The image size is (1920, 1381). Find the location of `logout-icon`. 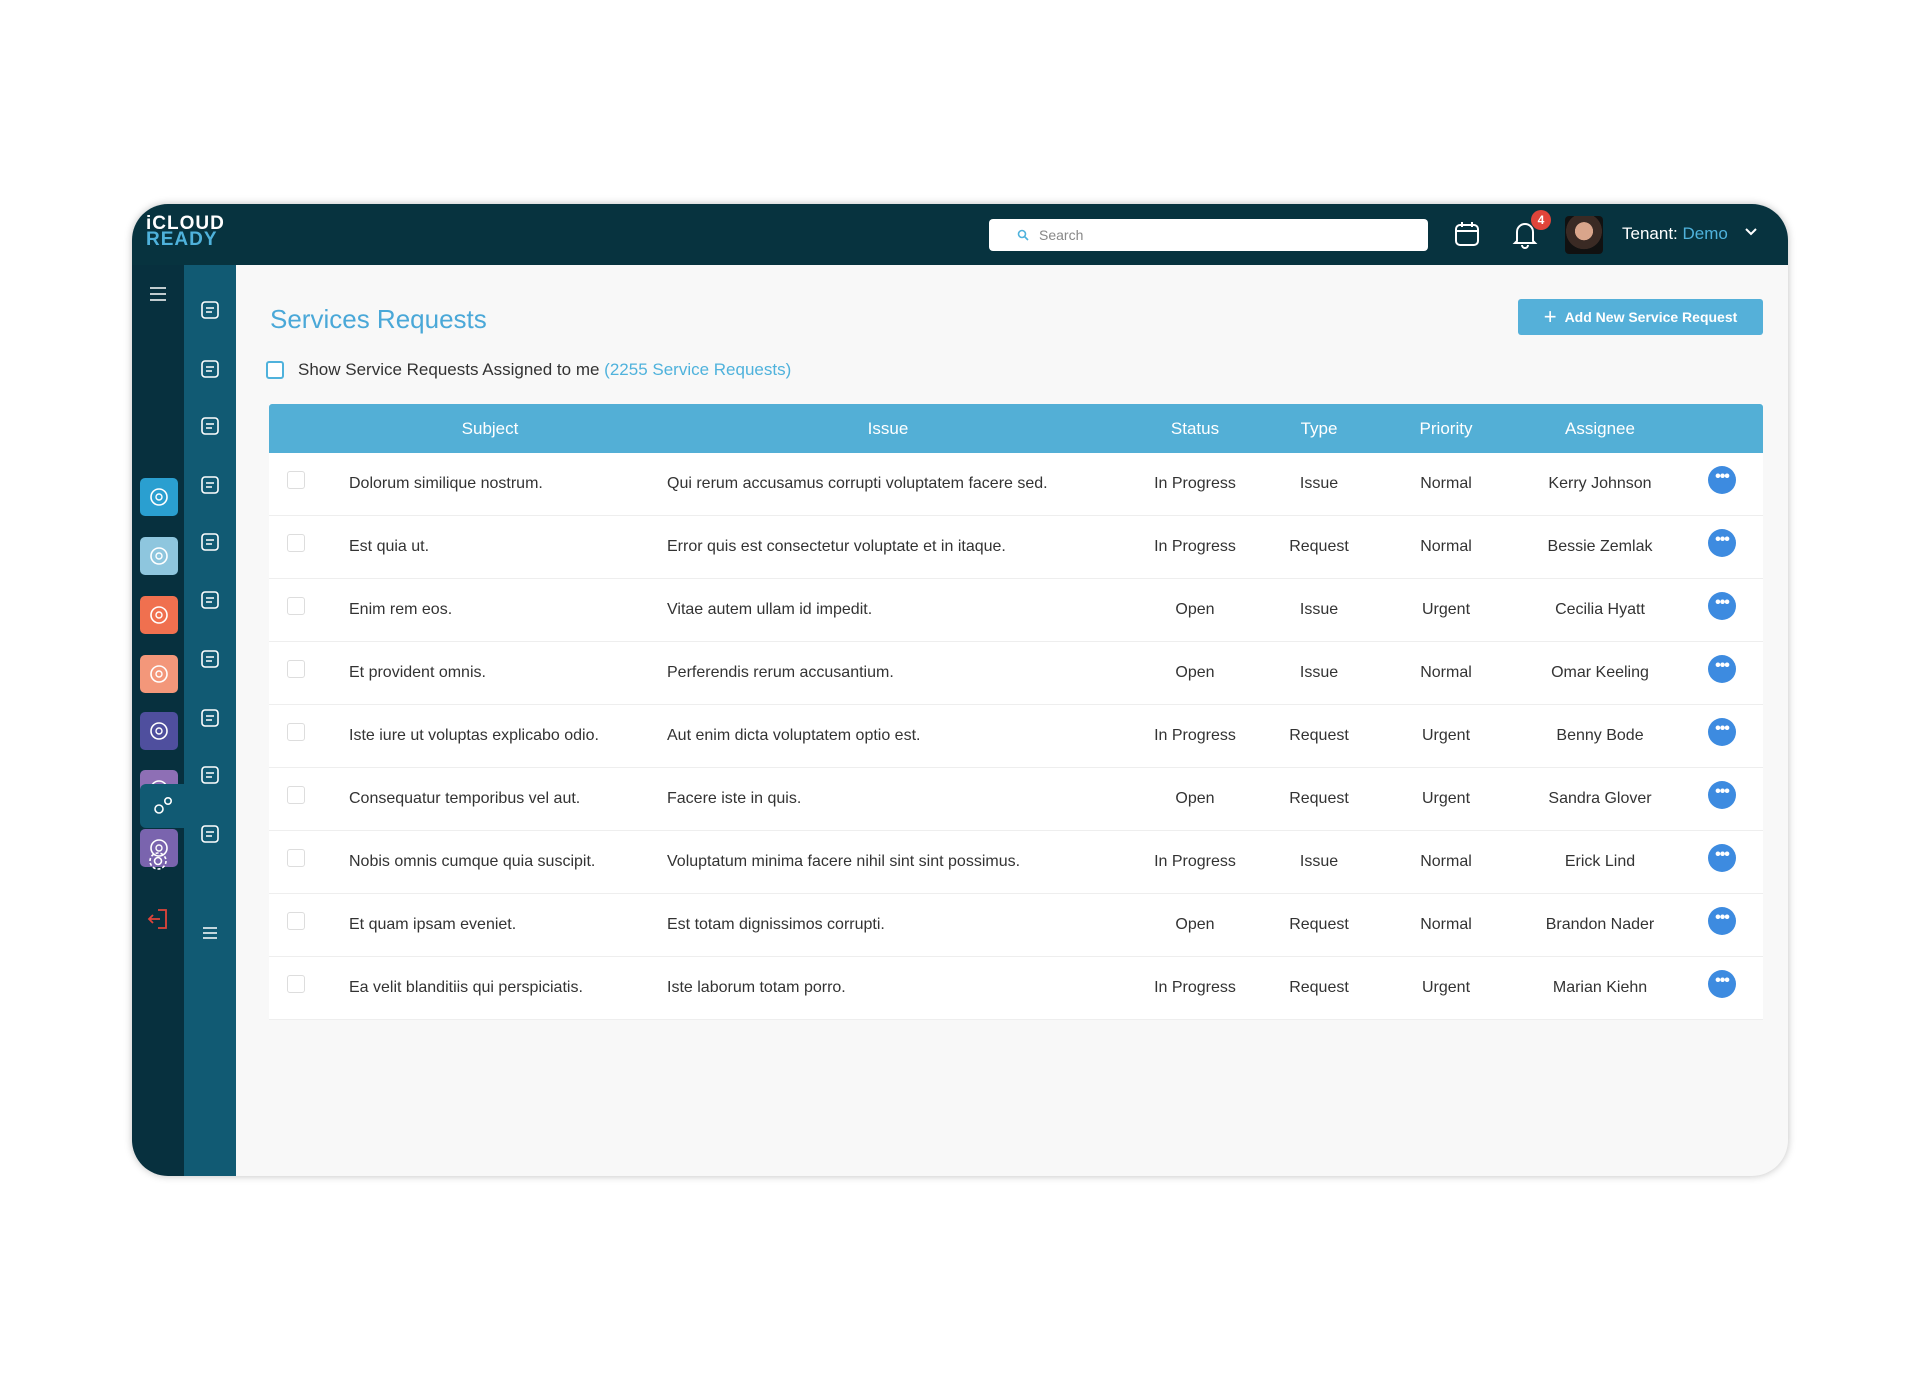

logout-icon is located at coordinates (158, 919).